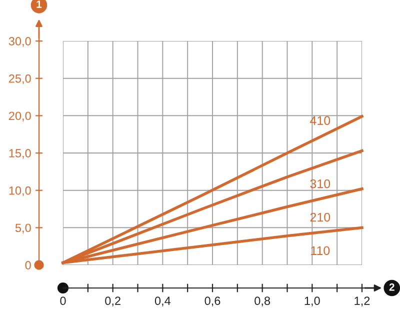  Describe the element at coordinates (320, 217) in the screenshot. I see `series-label: 210` at that location.